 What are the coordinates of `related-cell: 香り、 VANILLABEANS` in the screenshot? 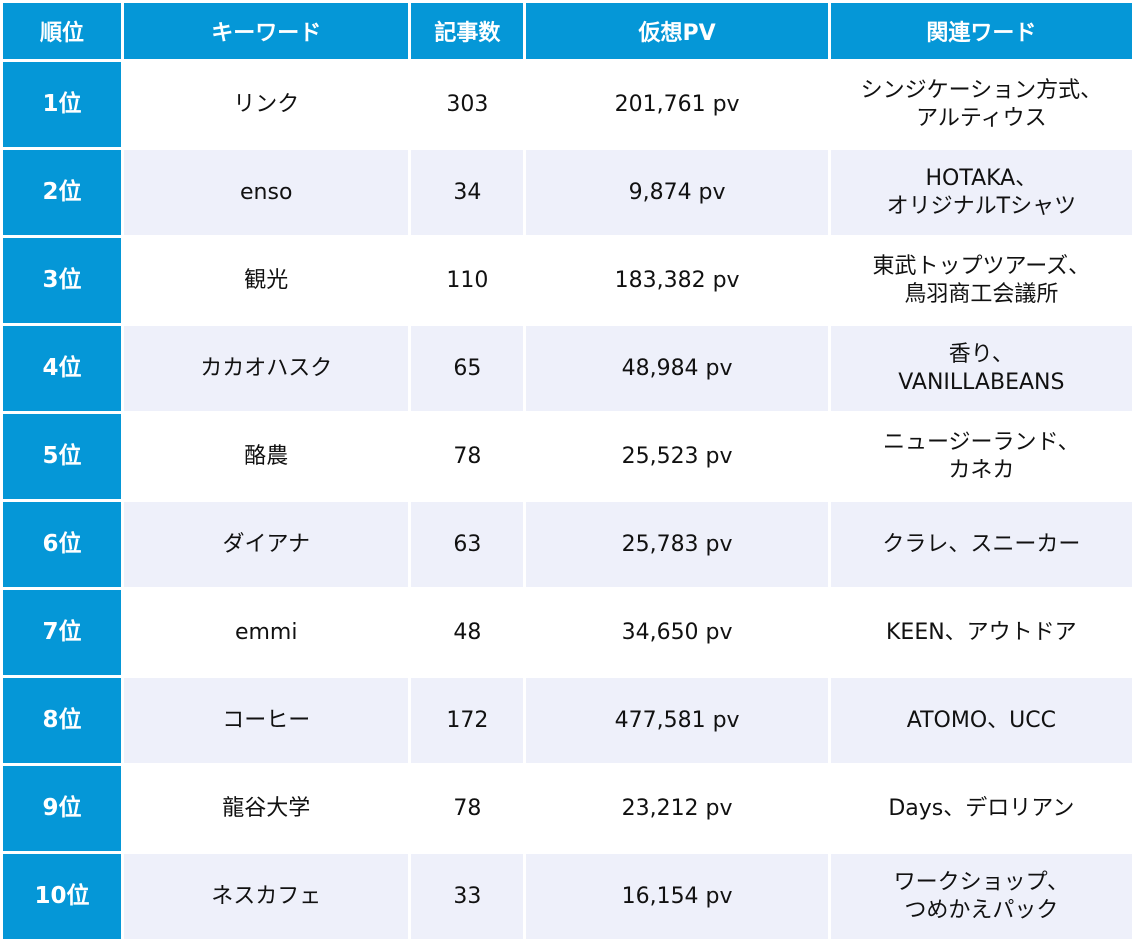 It's located at (981, 368).